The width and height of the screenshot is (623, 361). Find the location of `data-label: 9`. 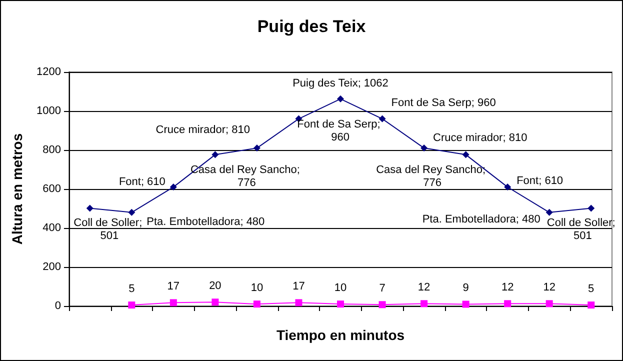

data-label: 9 is located at coordinates (465, 288).